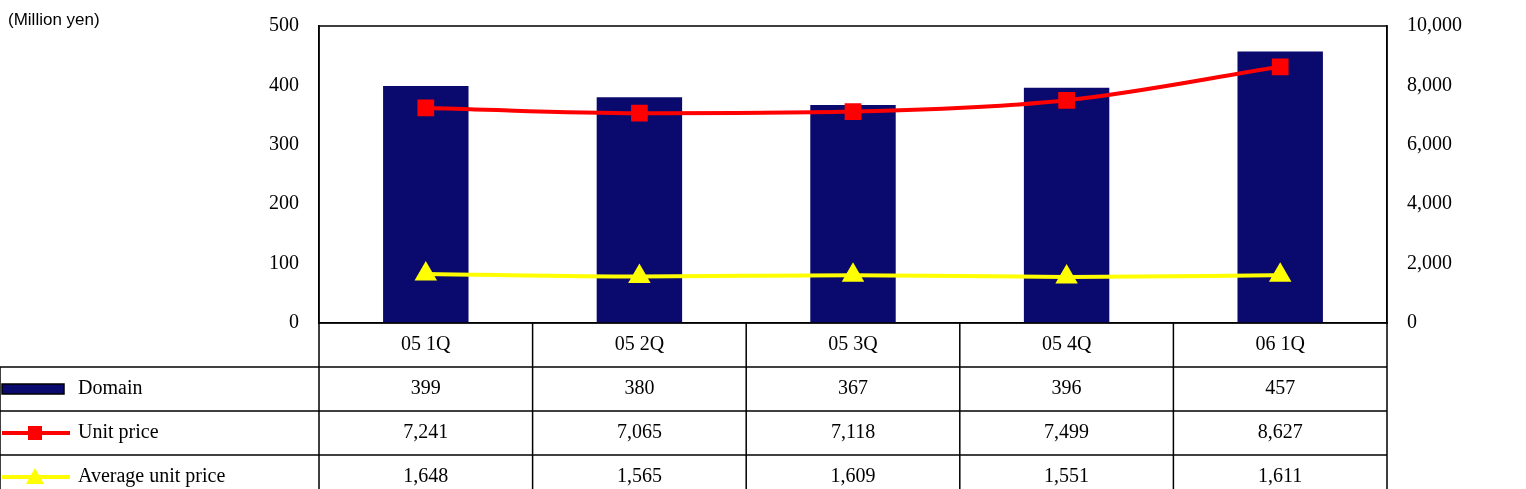 Image resolution: width=1526 pixels, height=489 pixels. What do you see at coordinates (639, 387) in the screenshot?
I see `data-label: 380` at bounding box center [639, 387].